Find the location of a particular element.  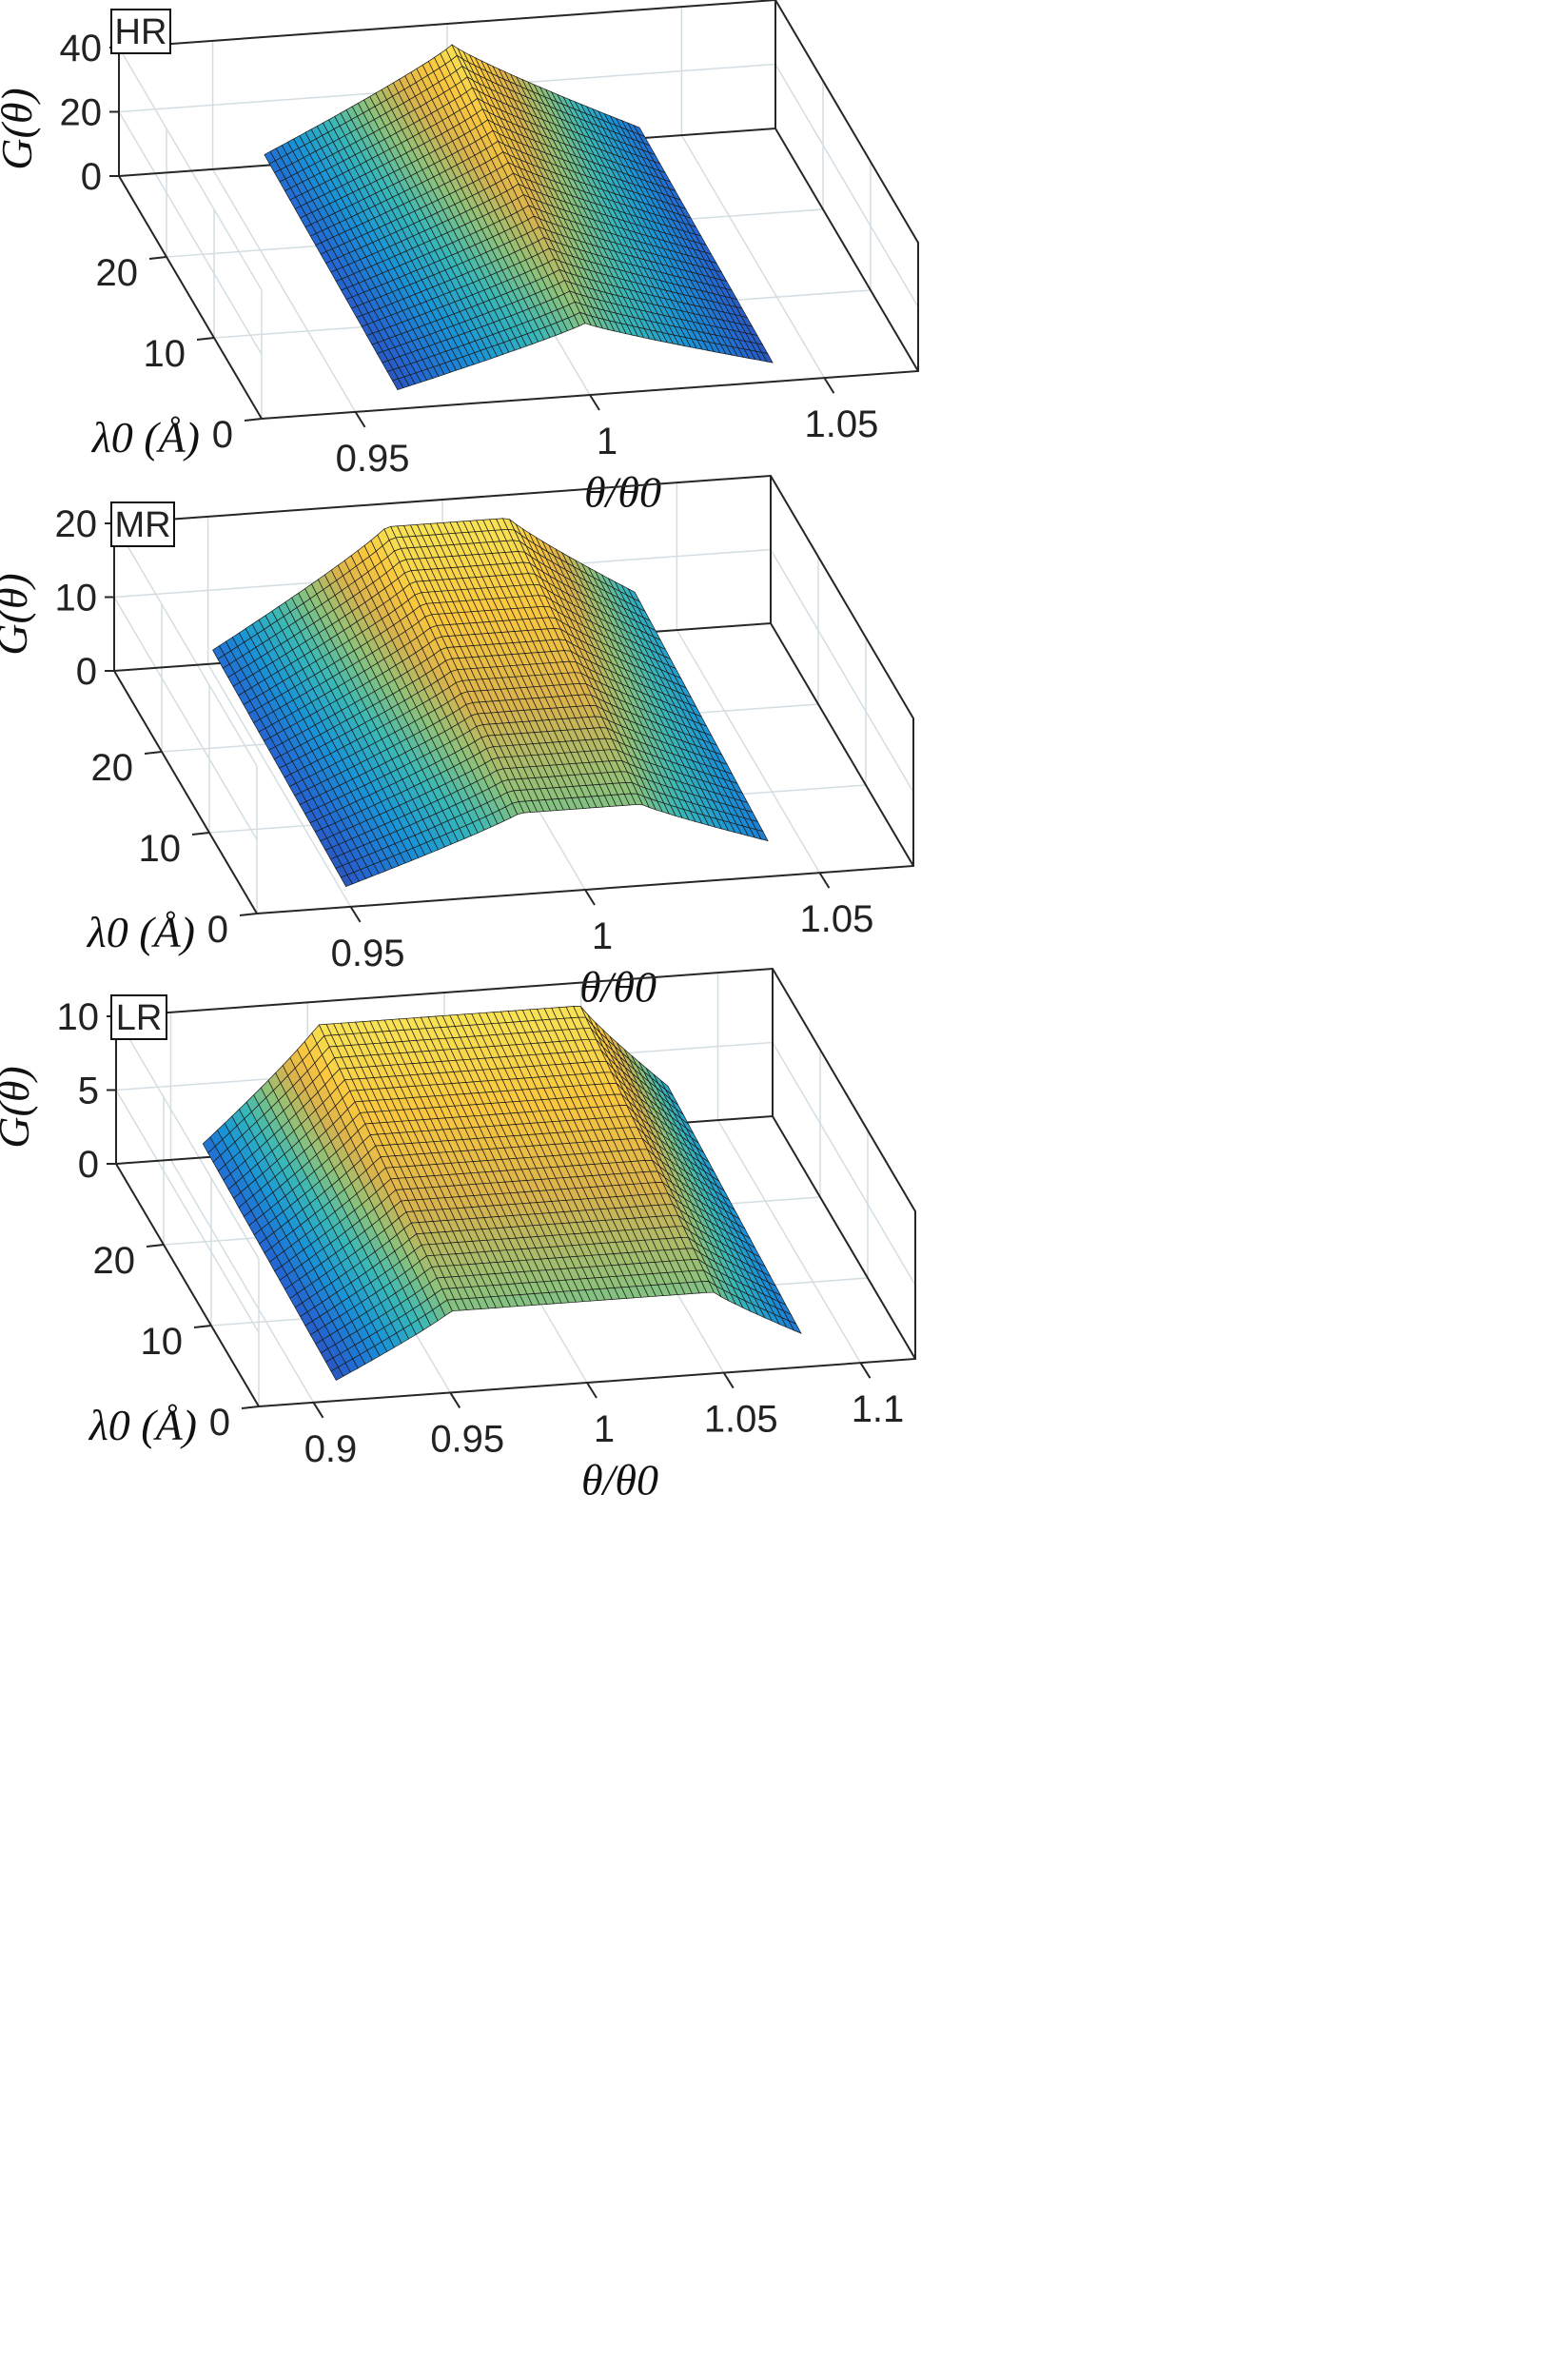

panel-label: HR is located at coordinates (141, 32).